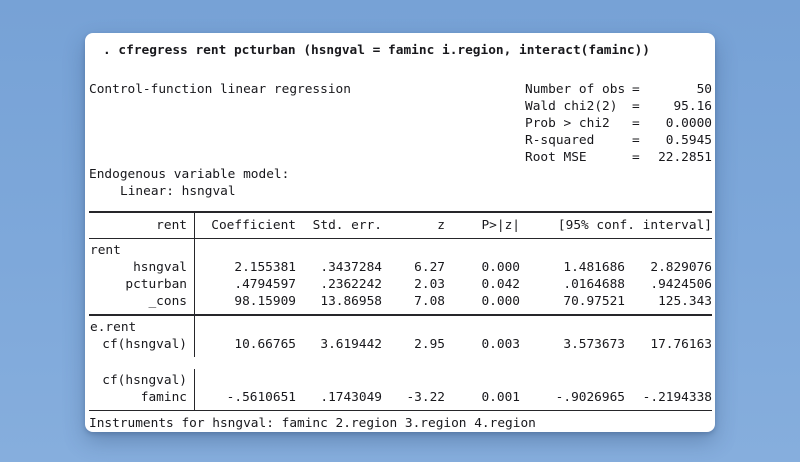  What do you see at coordinates (425, 397) in the screenshot?
I see `cell-value: -3.22` at bounding box center [425, 397].